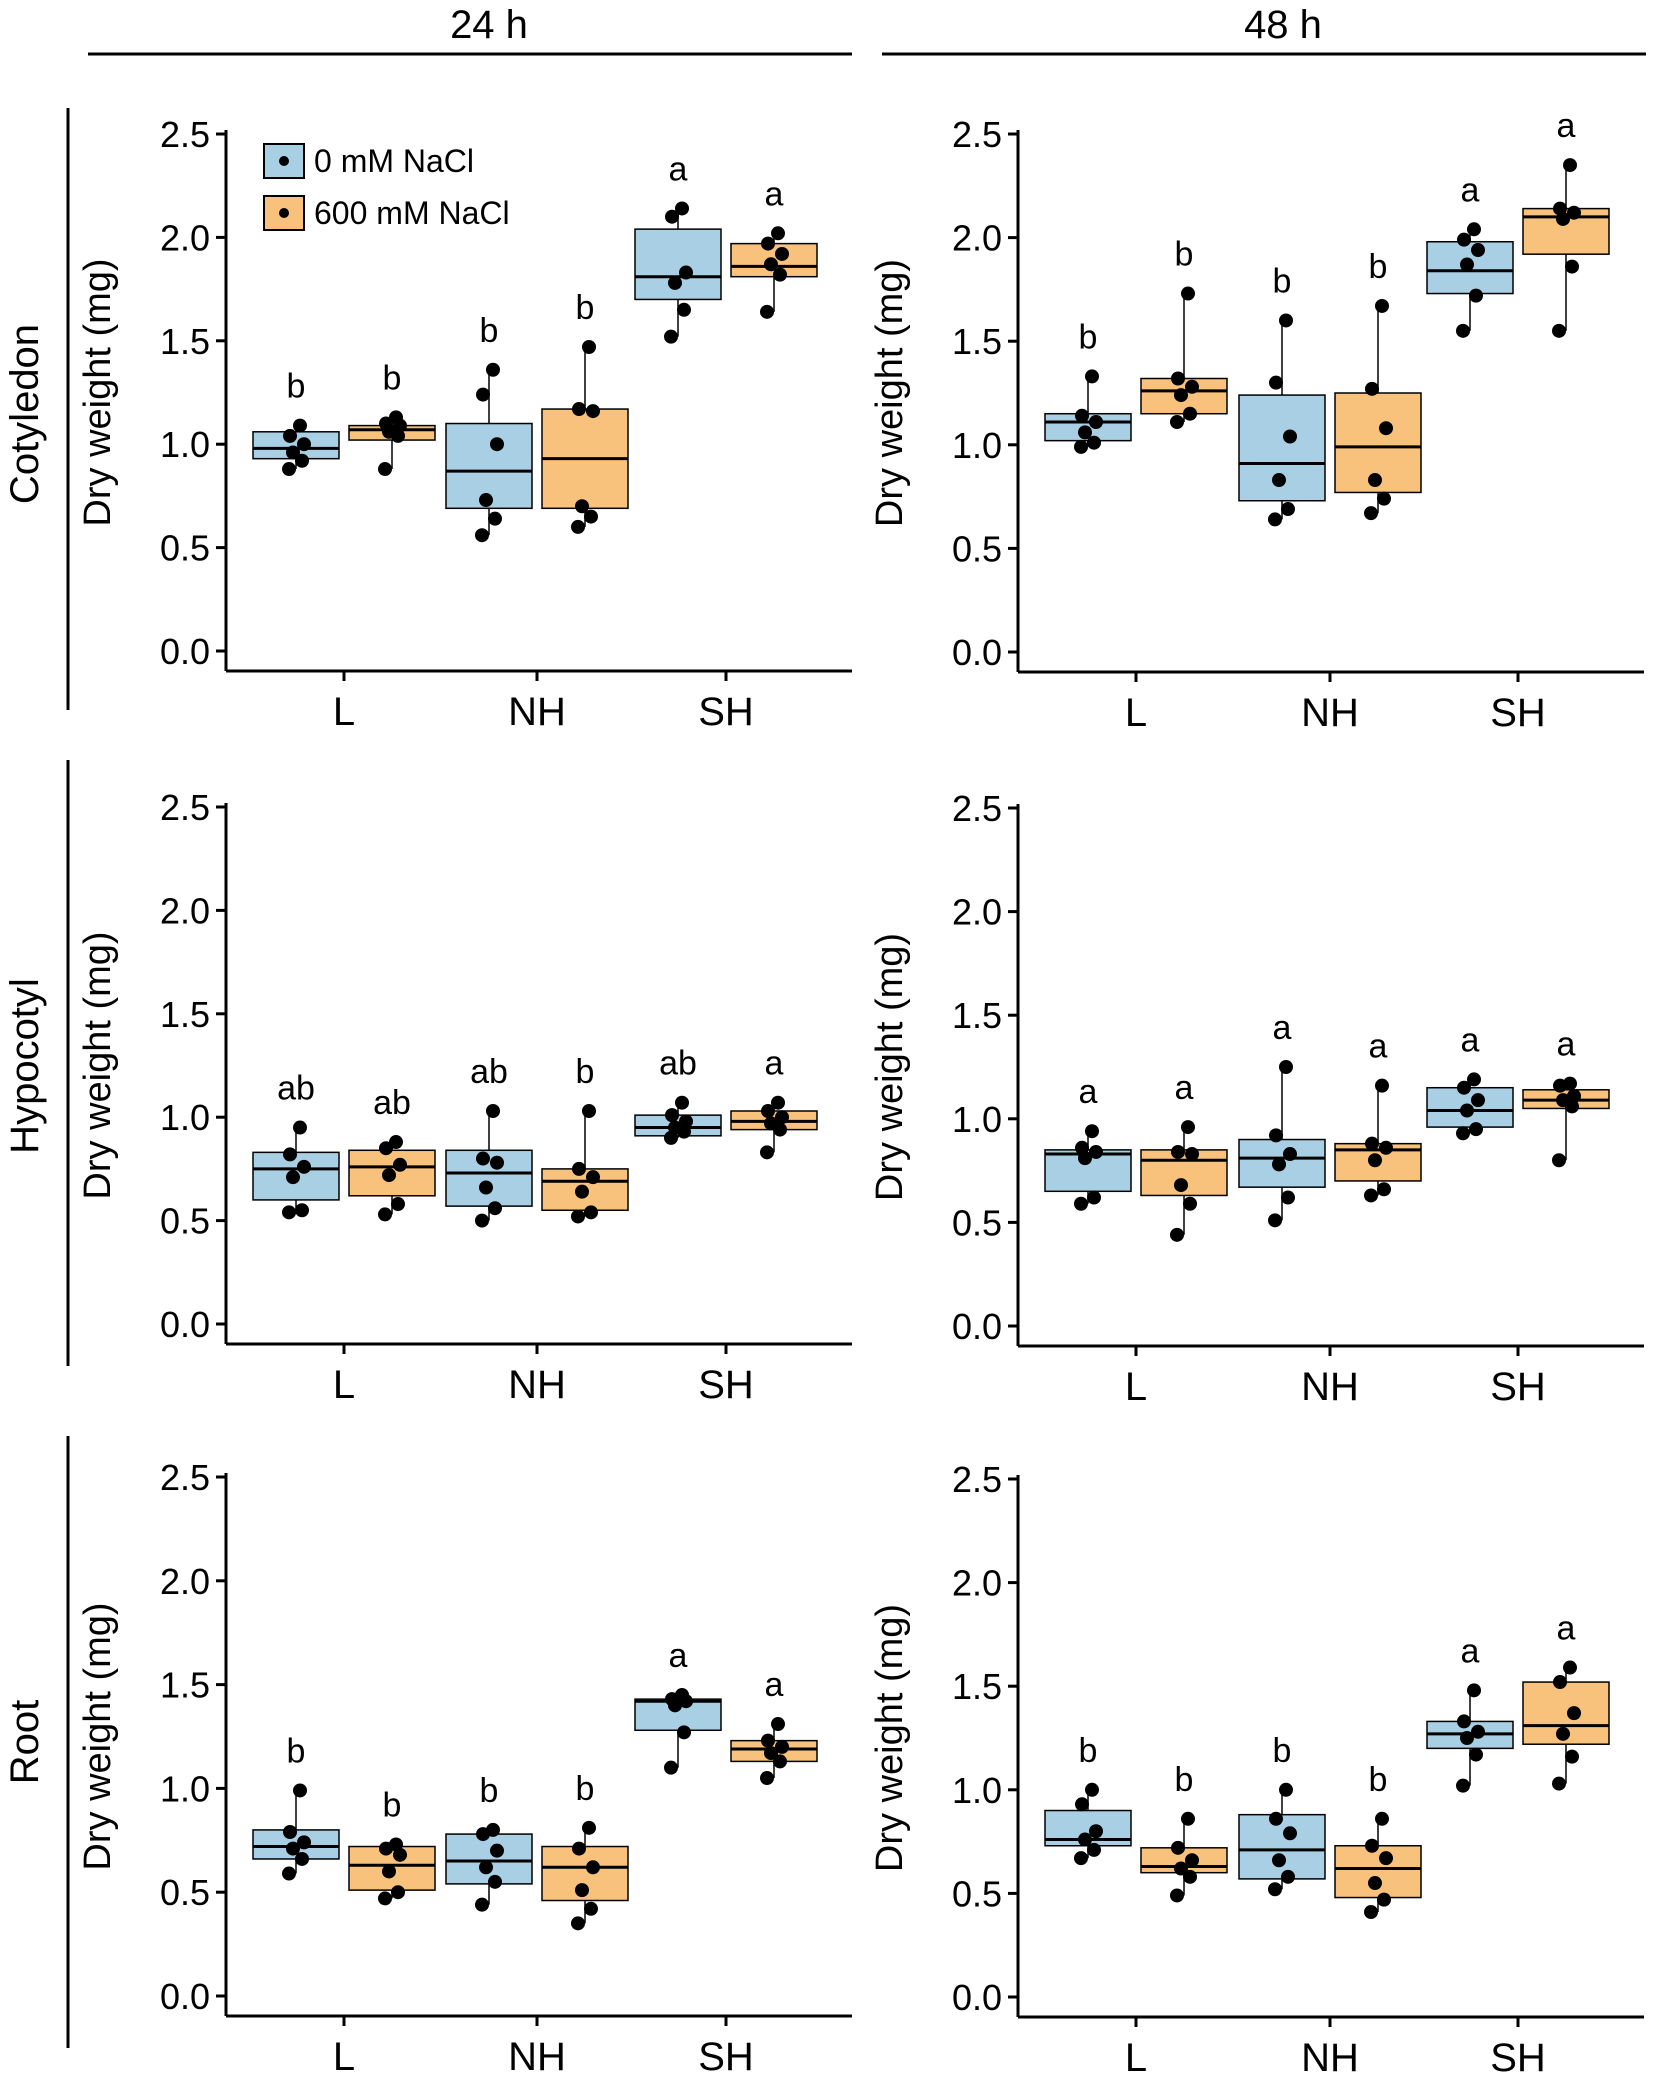 Image resolution: width=1654 pixels, height=2094 pixels. What do you see at coordinates (489, 1140) in the screenshot?
I see `box-nh-0mM: ab` at bounding box center [489, 1140].